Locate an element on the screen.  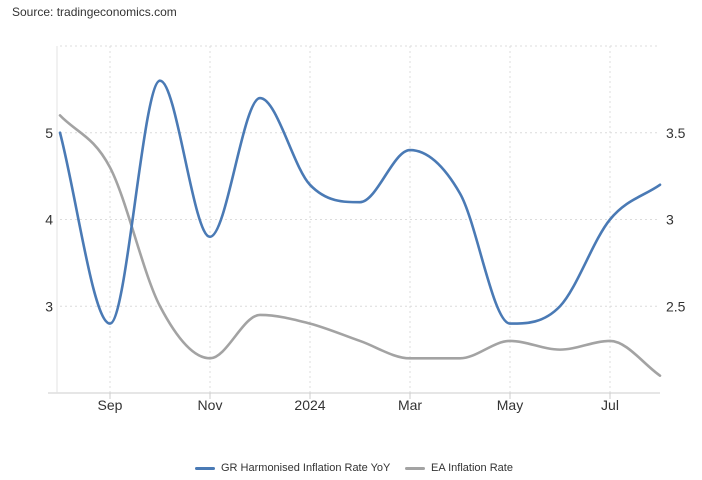
x-tick-label: Jul is located at coordinates (610, 405).